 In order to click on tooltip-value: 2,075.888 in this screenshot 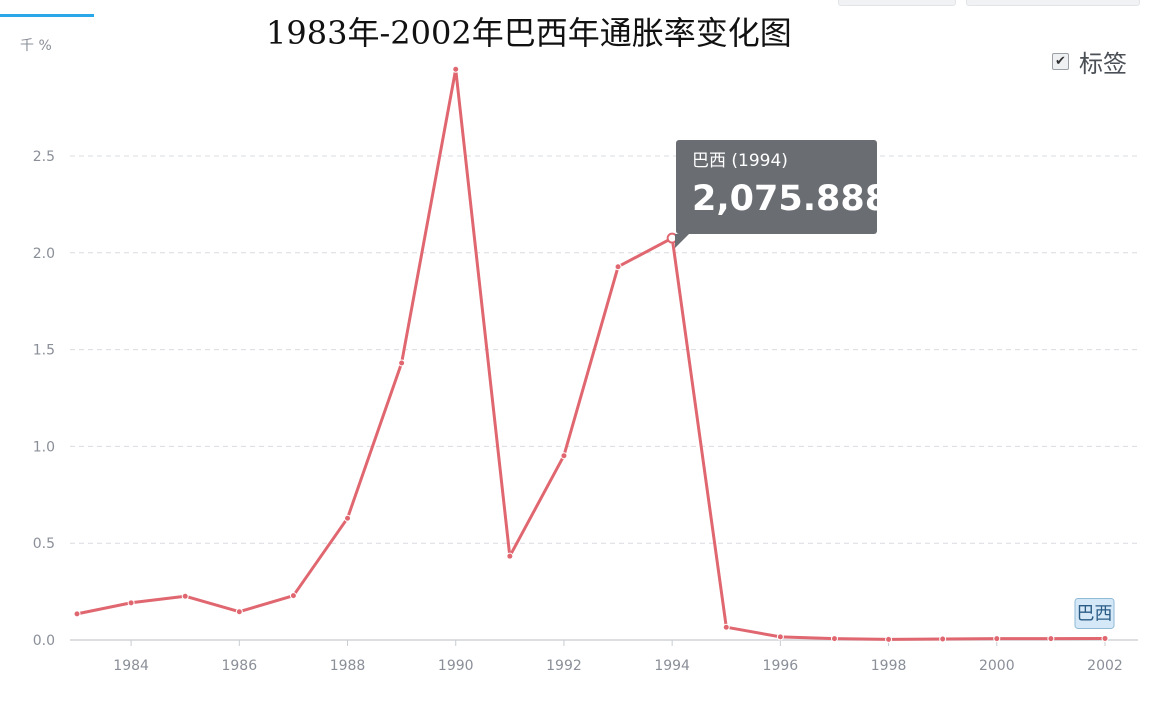, I will do `click(791, 199)`.